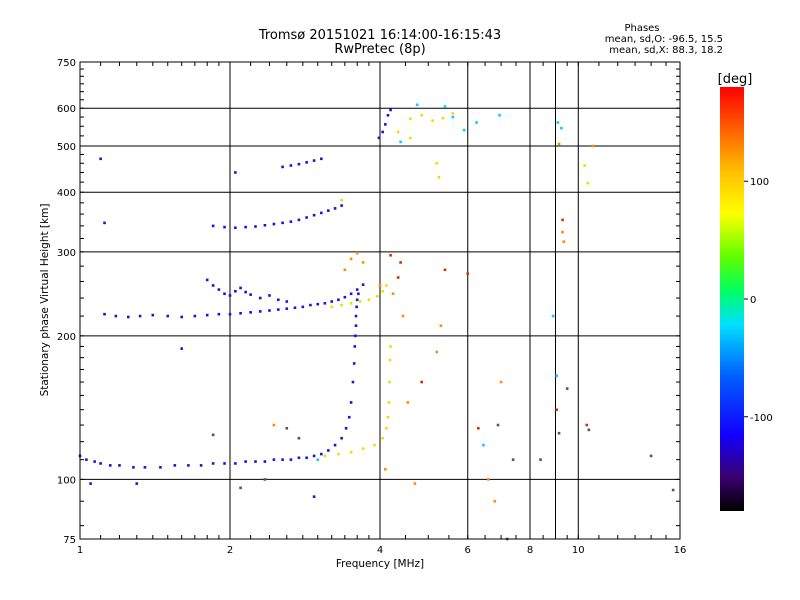 This screenshot has height=600, width=800. I want to click on chart-title: Tromsø 20151021 16:14:00-16:15:43, so click(379, 35).